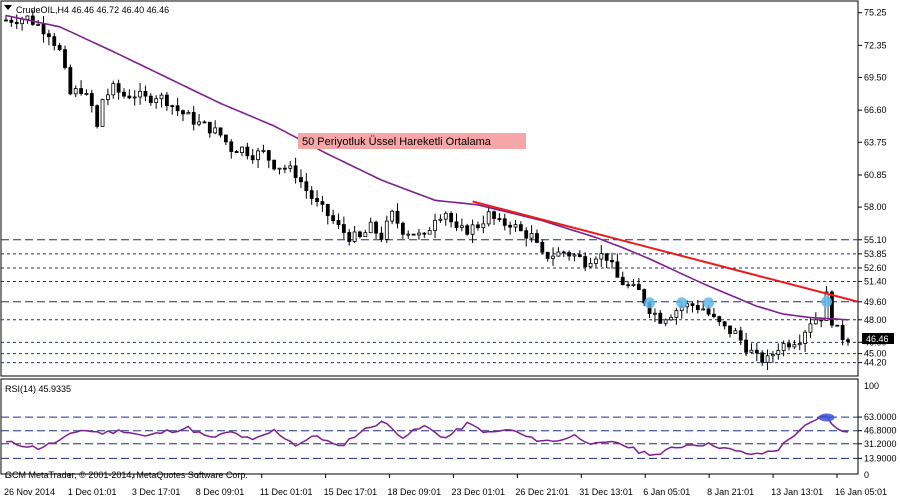 The height and width of the screenshot is (500, 900). Describe the element at coordinates (875, 45) in the screenshot. I see `y-tick-label: 72.35` at that location.